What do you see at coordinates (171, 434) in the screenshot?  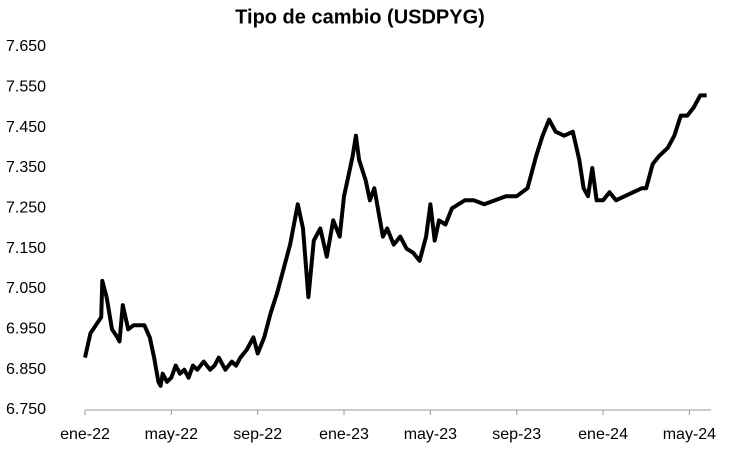 I see `x-tick-label: may-22` at bounding box center [171, 434].